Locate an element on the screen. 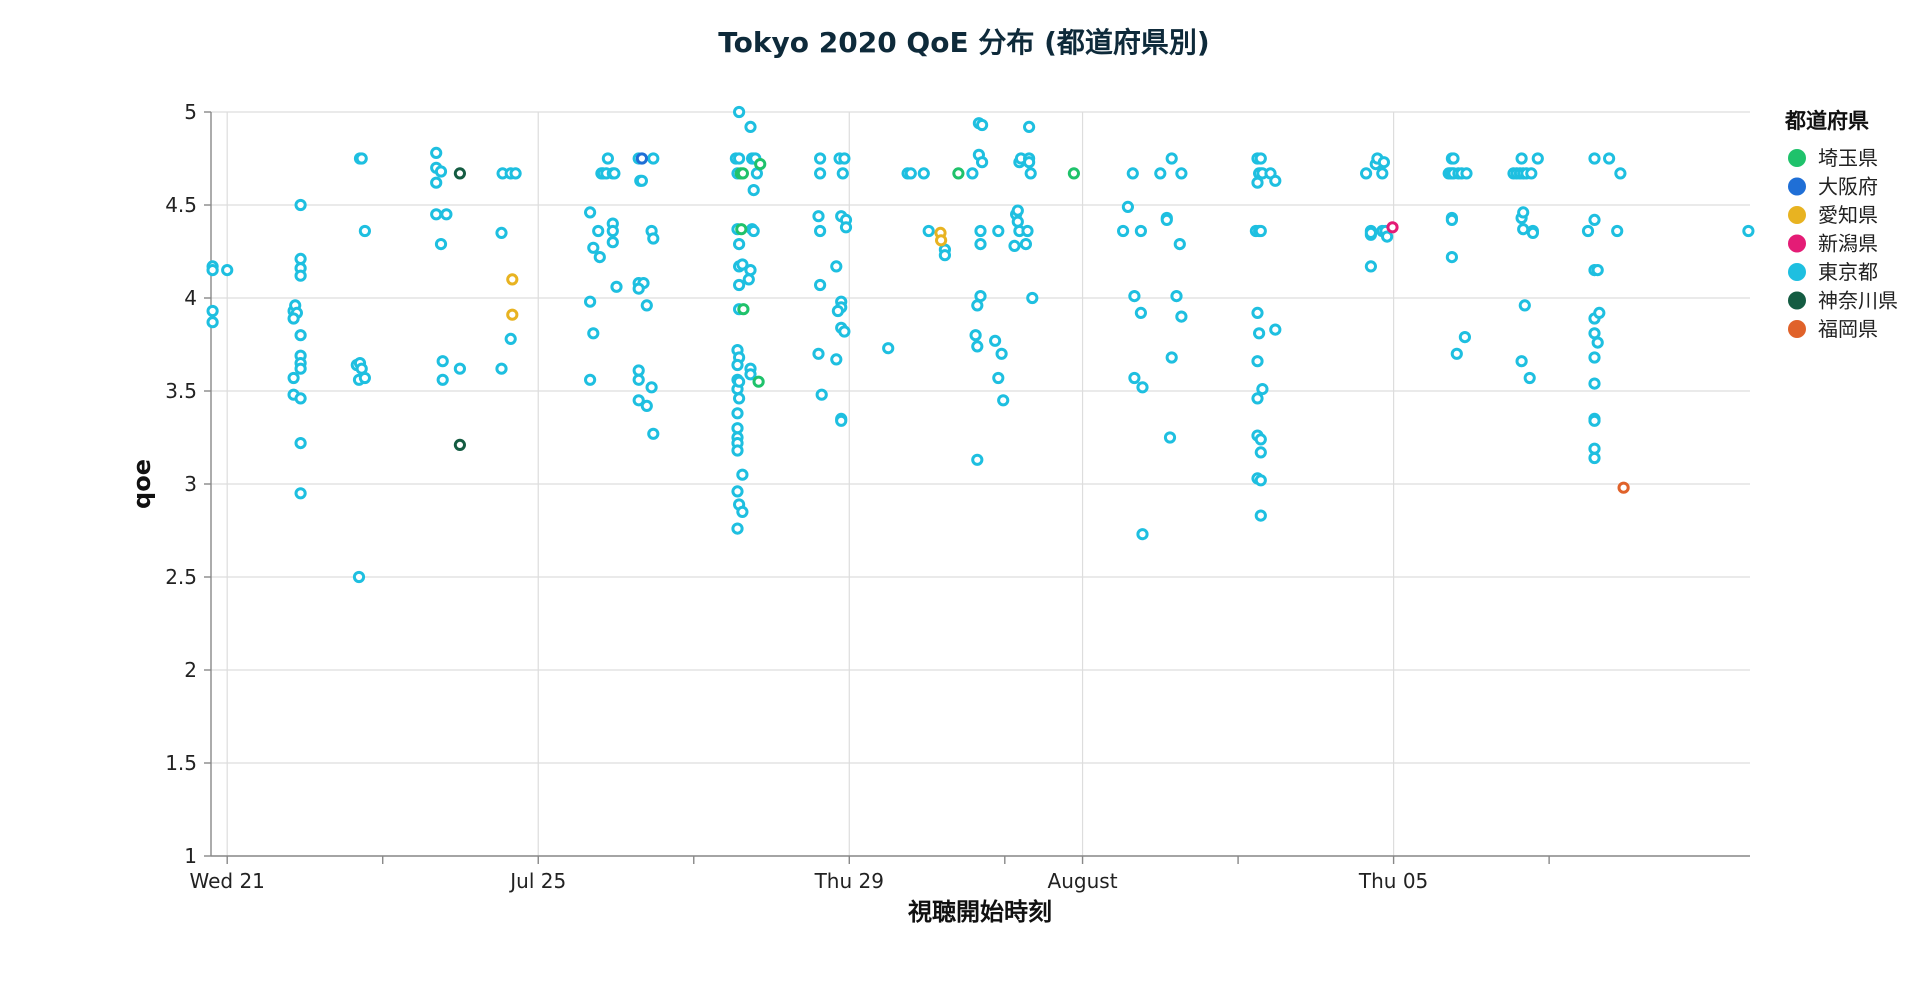 The height and width of the screenshot is (1004, 1920). legend-title: 都道府県 is located at coordinates (1826, 121).